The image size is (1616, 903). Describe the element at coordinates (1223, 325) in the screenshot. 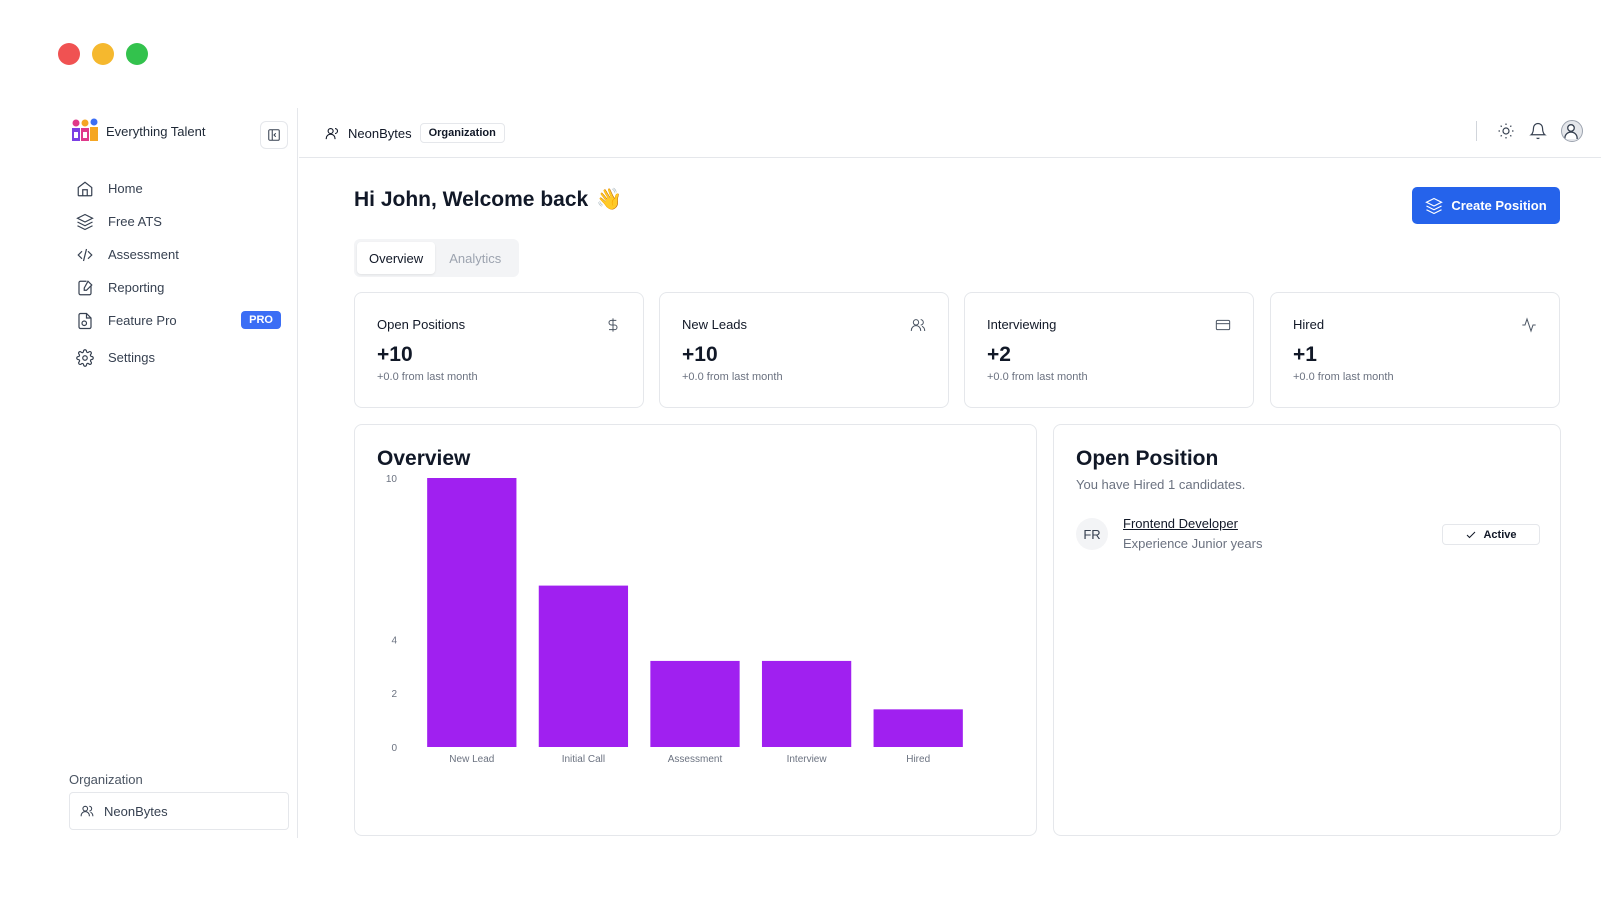

I see `credit-card-icon` at that location.